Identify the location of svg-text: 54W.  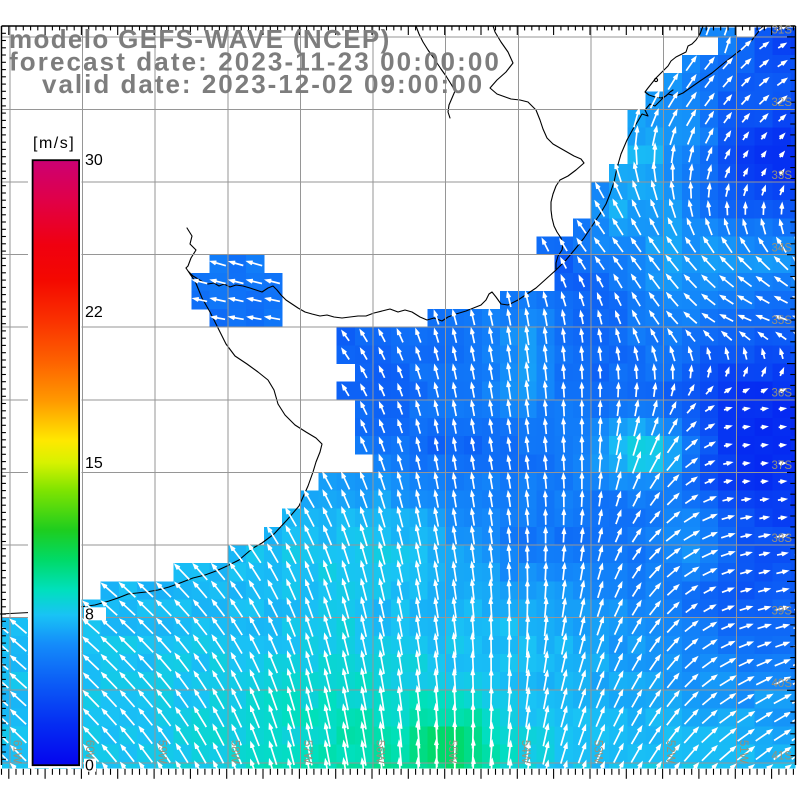
(525, 752).